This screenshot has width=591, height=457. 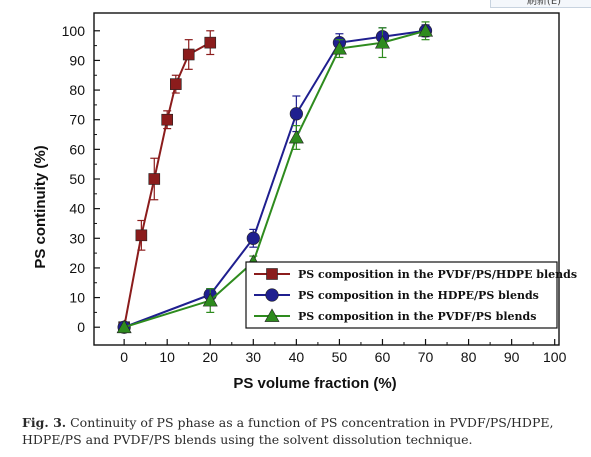 What do you see at coordinates (167, 357) in the screenshot?
I see `x-tick-label: 10` at bounding box center [167, 357].